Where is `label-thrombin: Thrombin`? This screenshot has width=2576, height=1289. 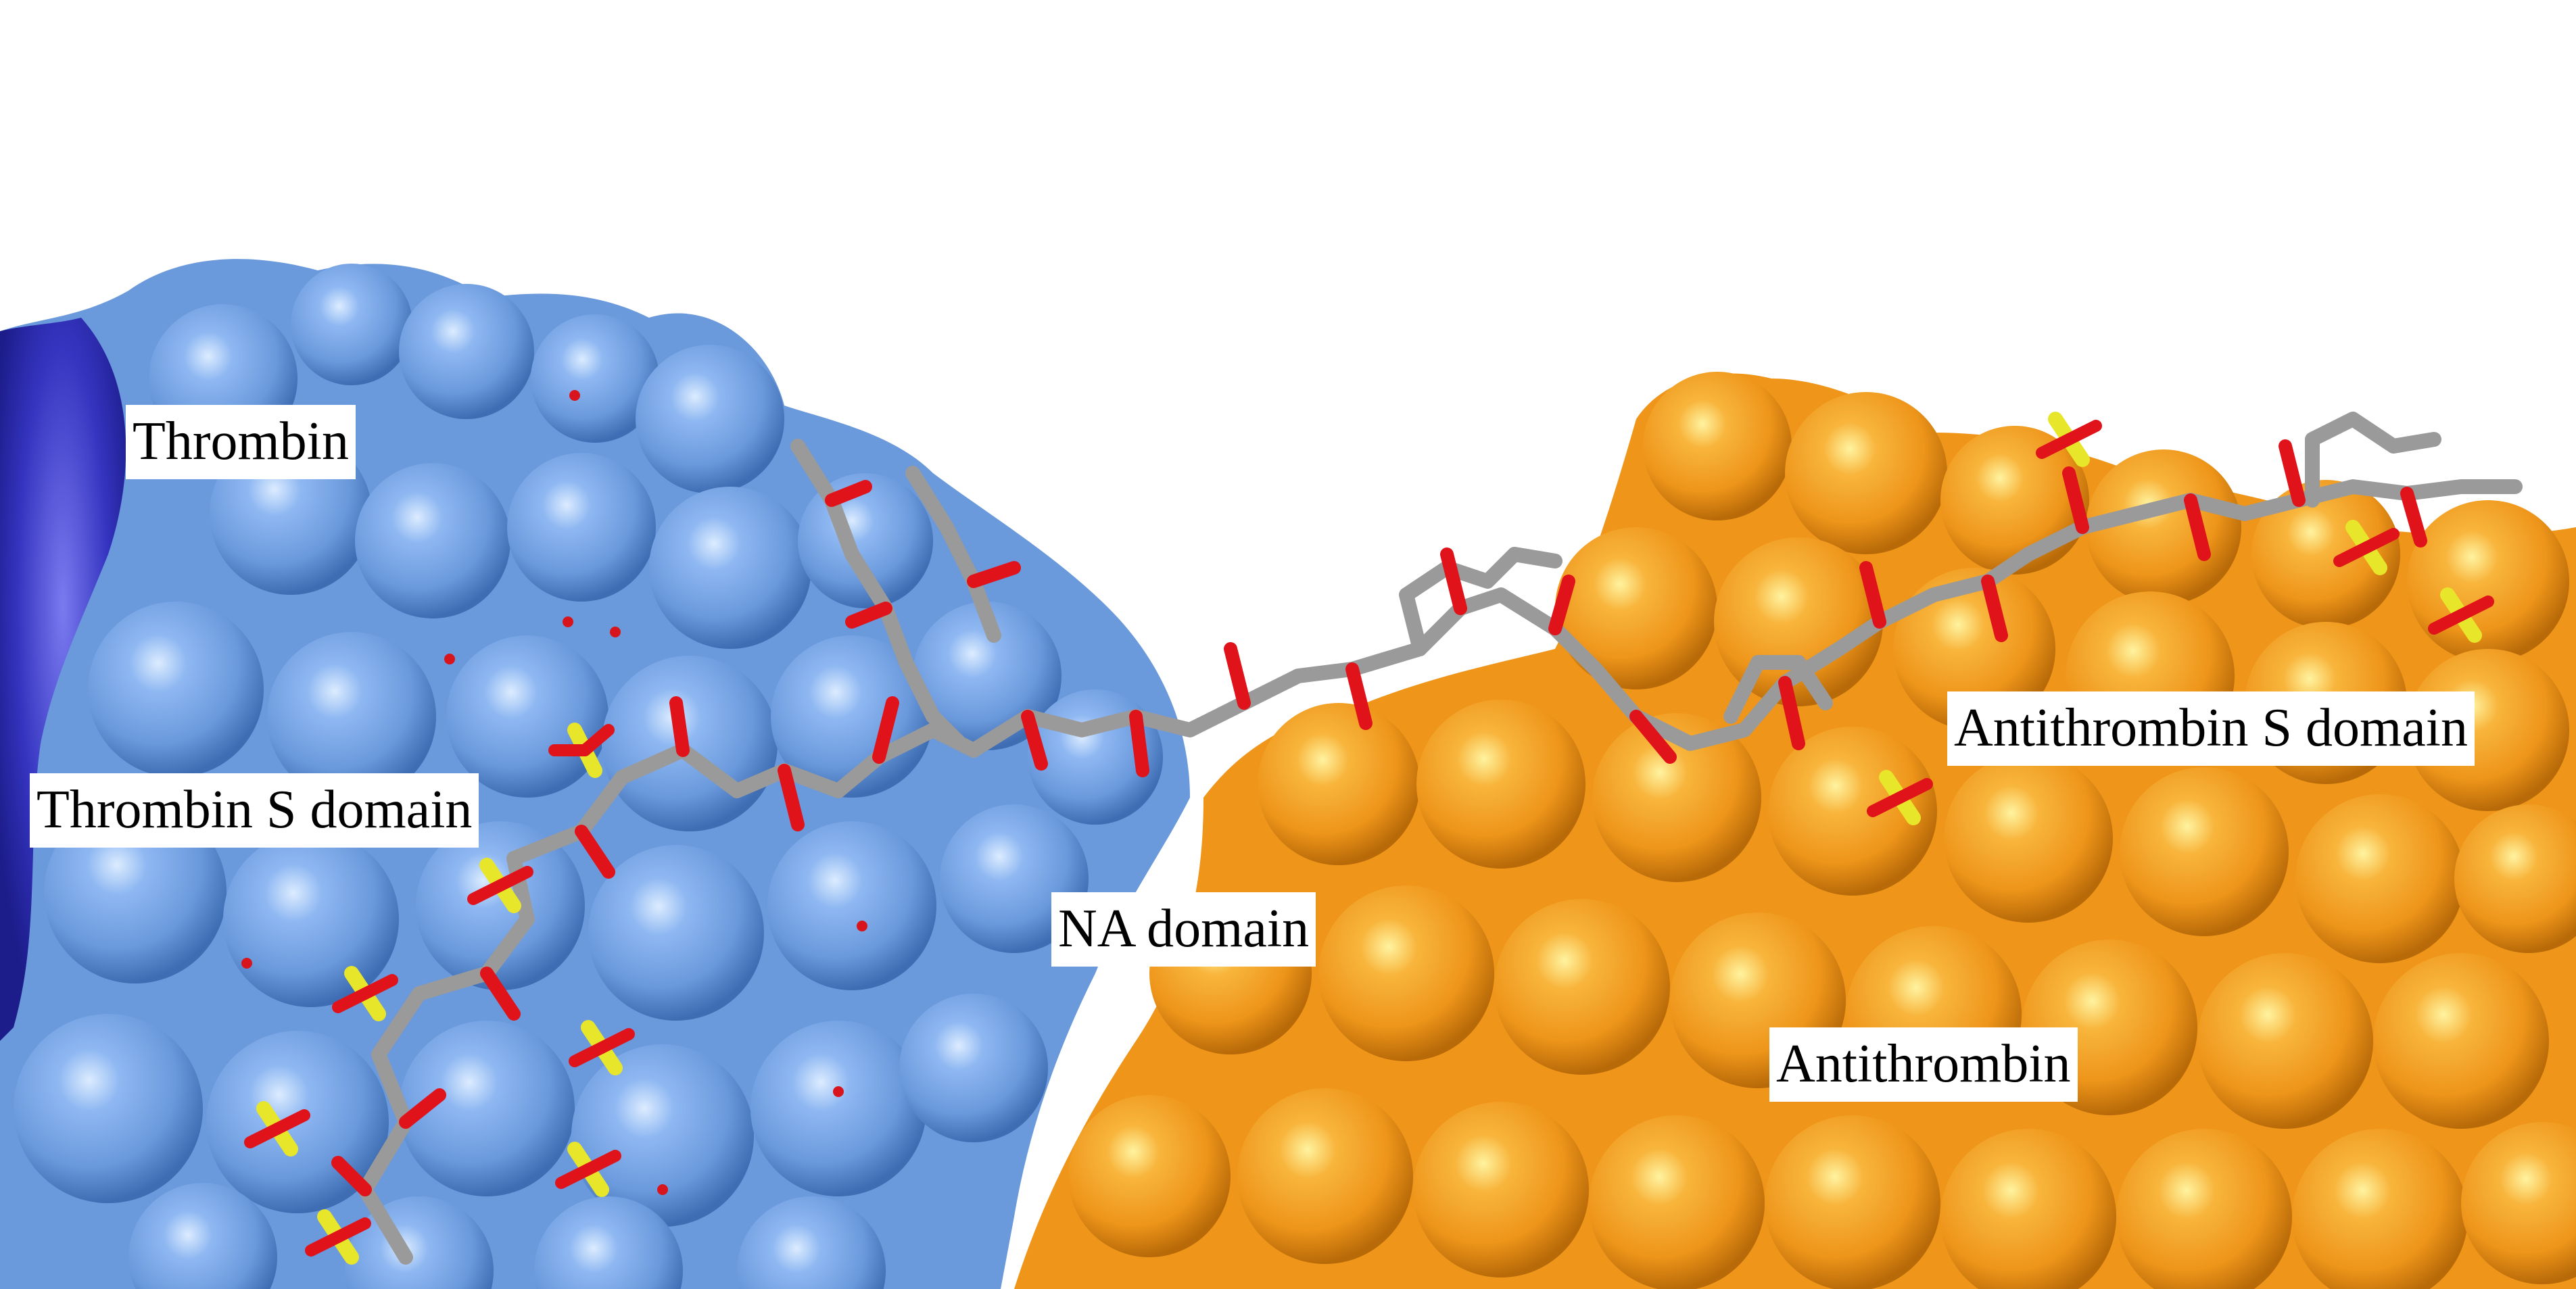 label-thrombin: Thrombin is located at coordinates (241, 442).